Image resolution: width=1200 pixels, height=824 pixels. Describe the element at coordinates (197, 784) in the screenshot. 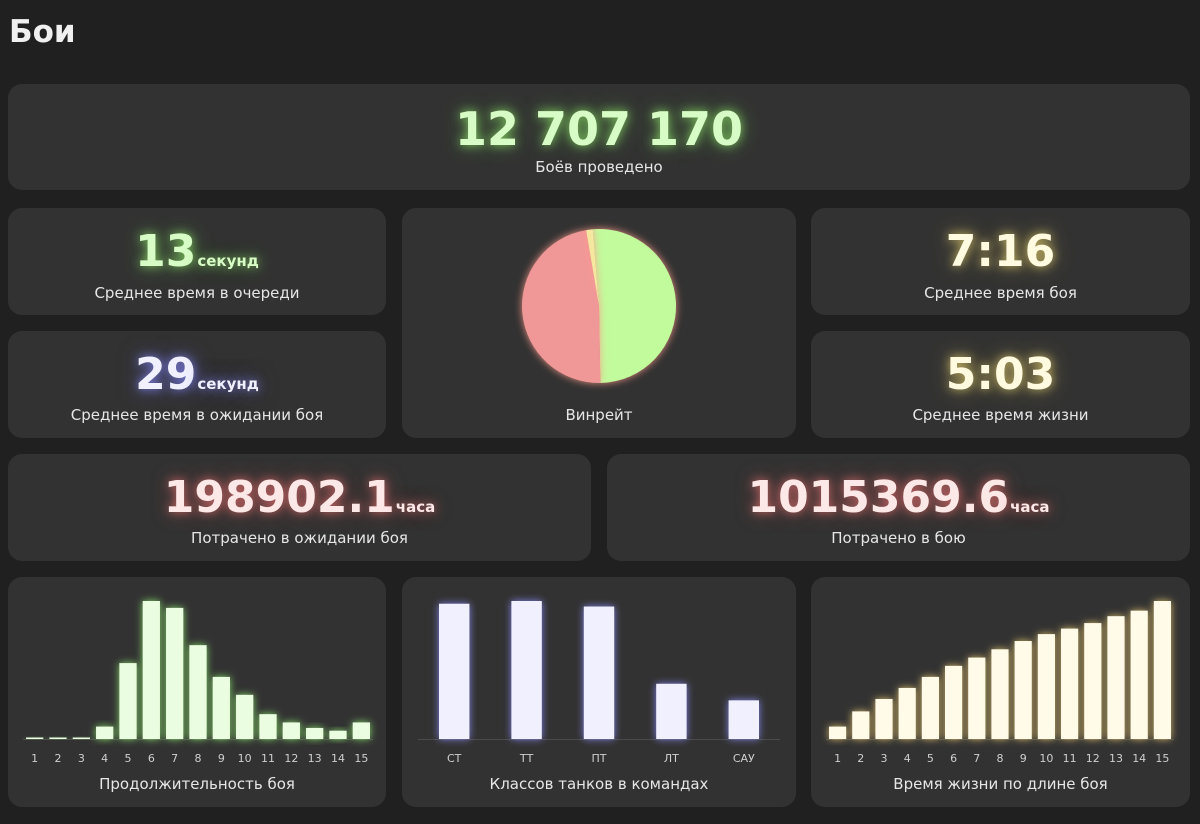

I see `duration-chart-title: Продолжительность боя` at that location.